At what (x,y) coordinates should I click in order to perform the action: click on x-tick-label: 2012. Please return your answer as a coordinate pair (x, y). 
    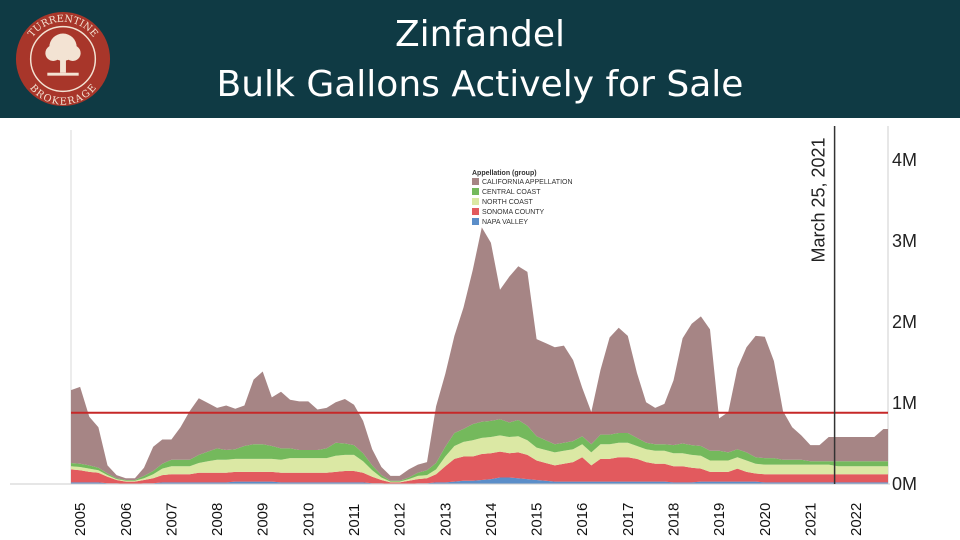
    Looking at the image, I should click on (400, 519).